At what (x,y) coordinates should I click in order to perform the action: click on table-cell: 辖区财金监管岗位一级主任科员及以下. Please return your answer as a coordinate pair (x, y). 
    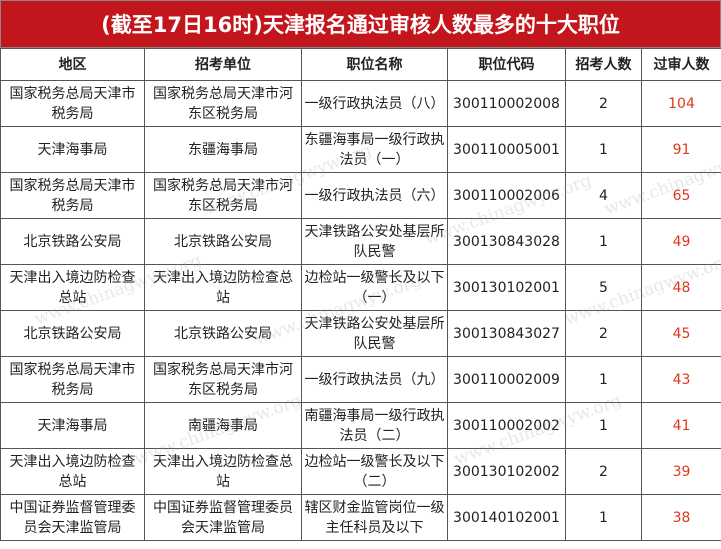
    Looking at the image, I should click on (374, 517).